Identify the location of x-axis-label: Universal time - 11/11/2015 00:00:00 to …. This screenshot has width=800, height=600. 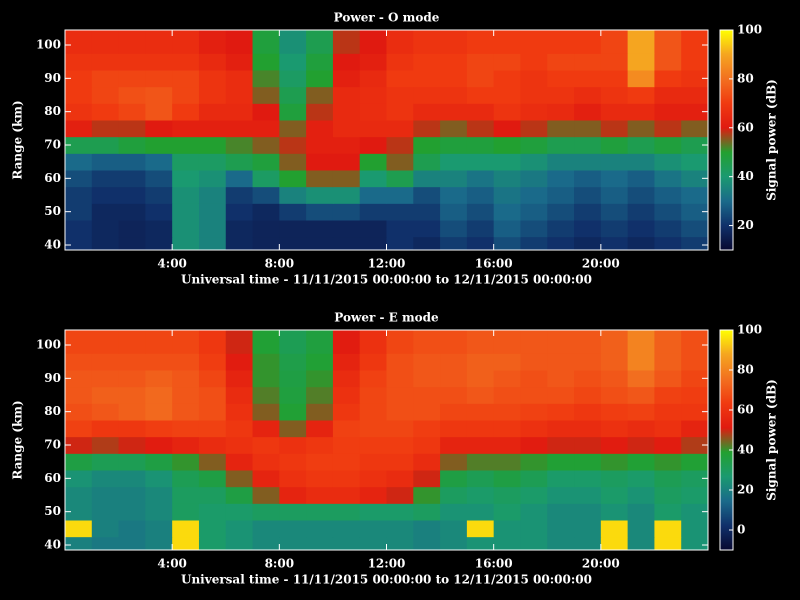
(386, 280).